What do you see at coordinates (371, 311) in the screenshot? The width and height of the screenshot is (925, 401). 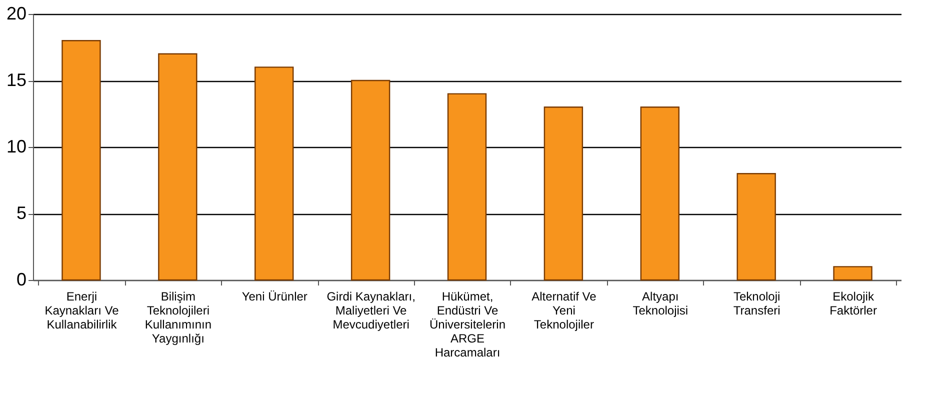 I see `x-tick-label: Girdi Kaynakları, Maliyetleri Ve Mevcudiyetleri` at bounding box center [371, 311].